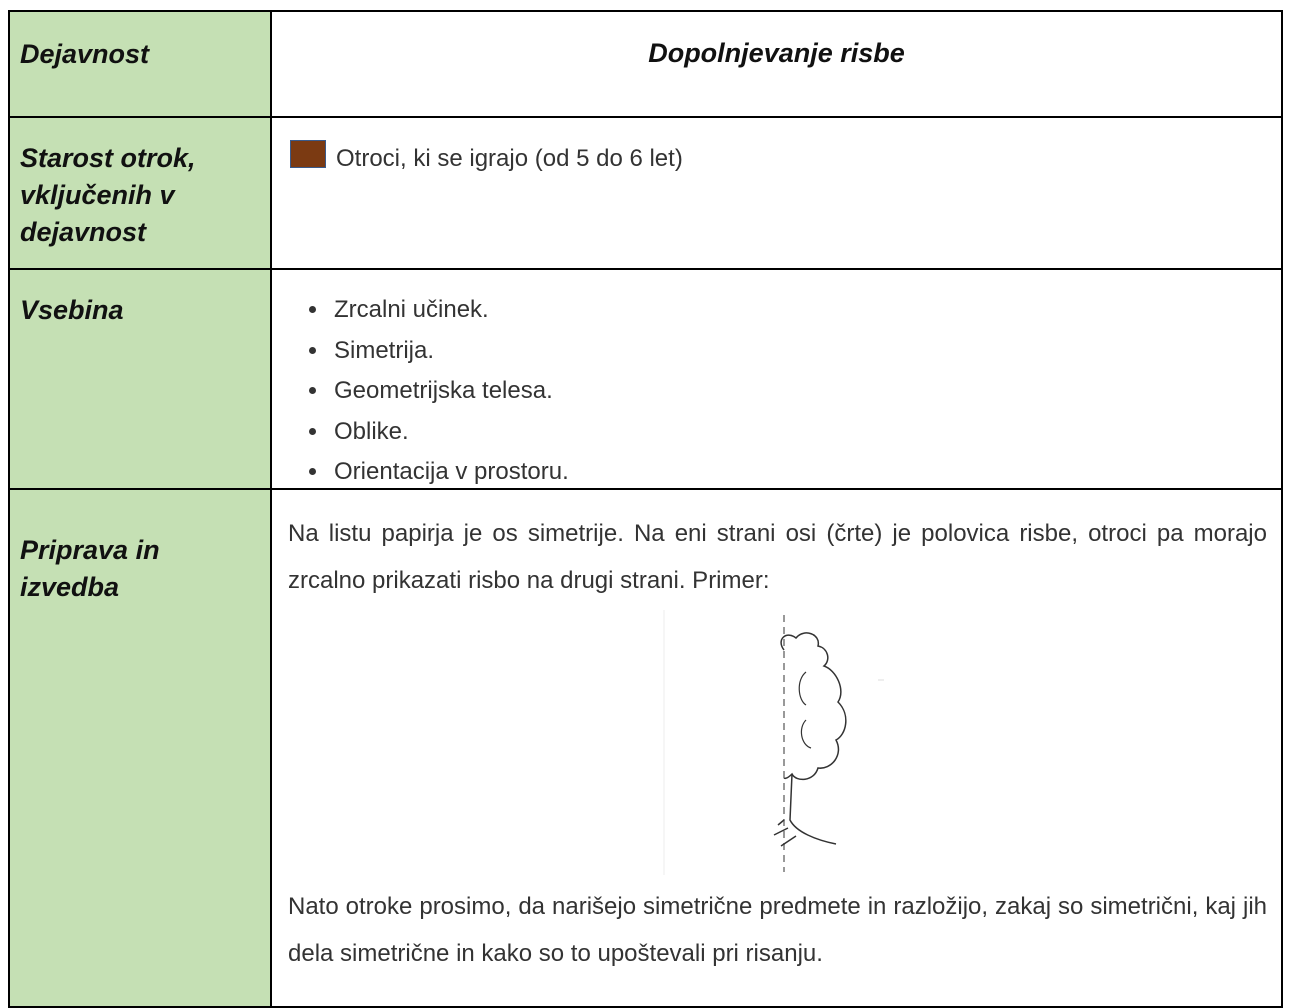  I want to click on row-label: Vsebina, so click(140, 379).